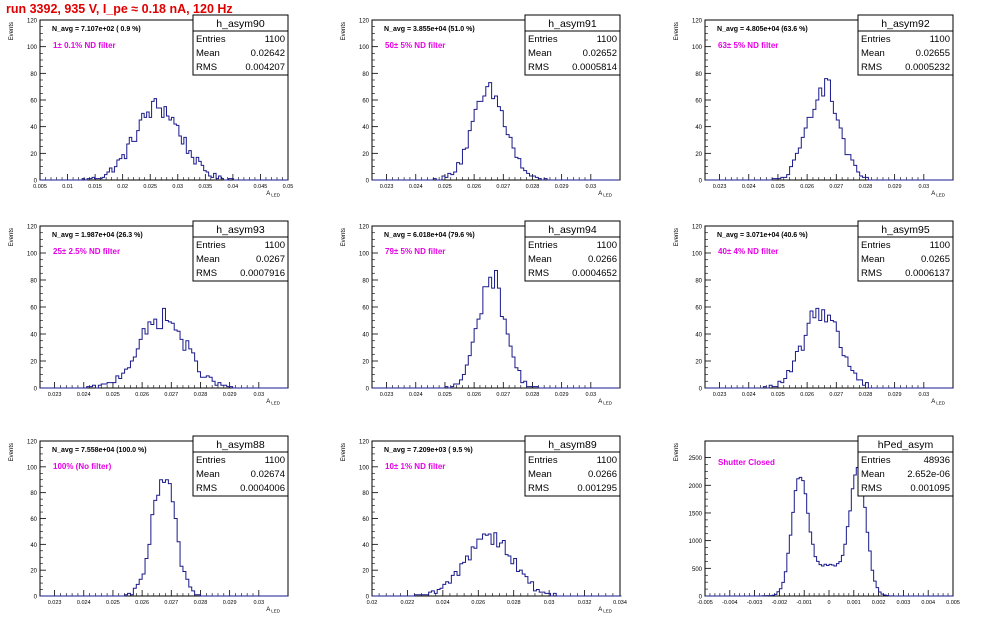 The image size is (996, 622). What do you see at coordinates (211, 460) in the screenshot?
I see `panel-6-stat-label: Entries` at bounding box center [211, 460].